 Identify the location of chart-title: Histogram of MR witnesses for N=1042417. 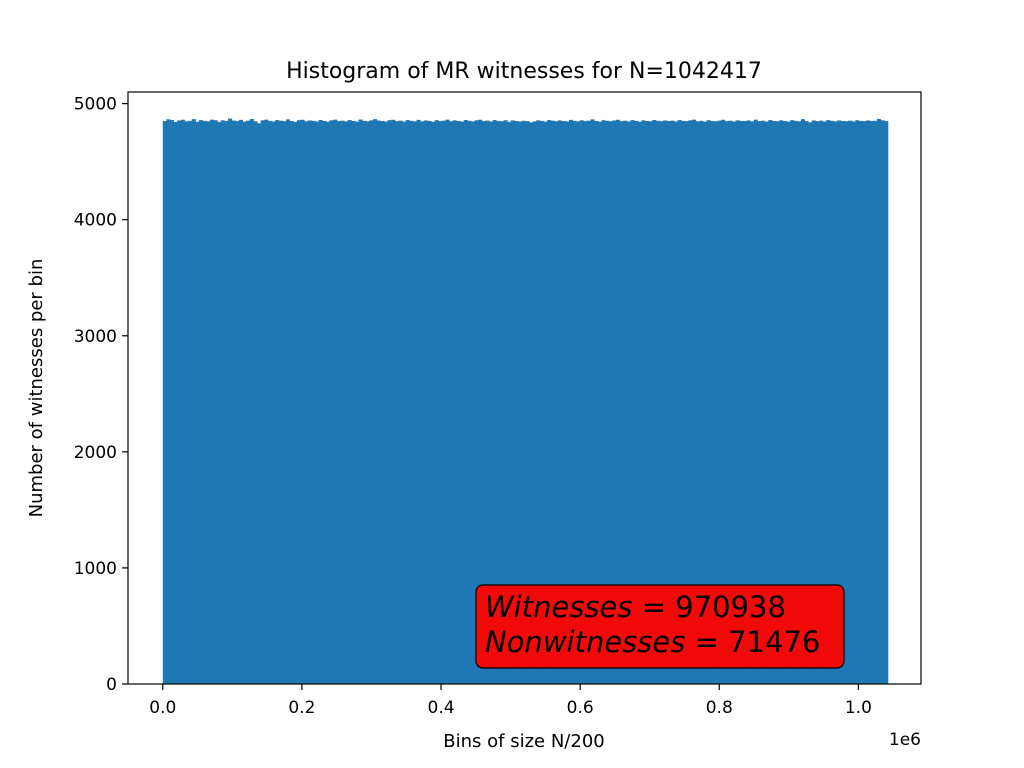
(524, 71).